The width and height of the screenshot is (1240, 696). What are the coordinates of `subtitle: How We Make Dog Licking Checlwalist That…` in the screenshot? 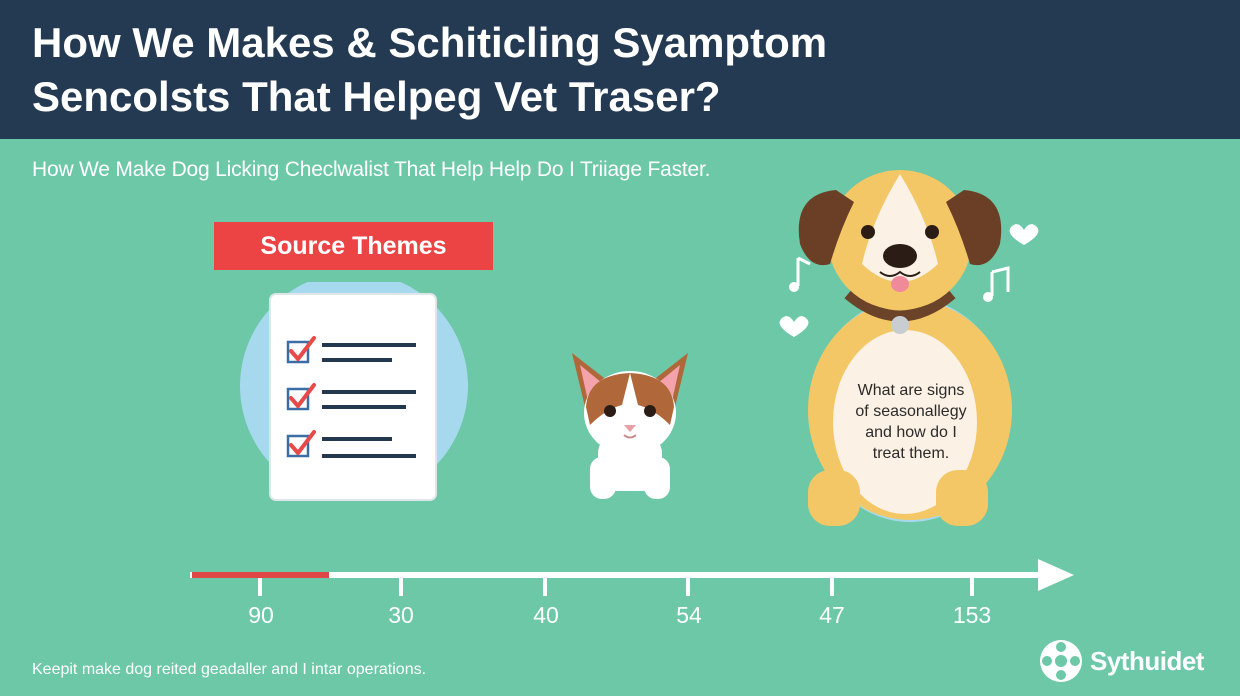 It's located at (371, 169).